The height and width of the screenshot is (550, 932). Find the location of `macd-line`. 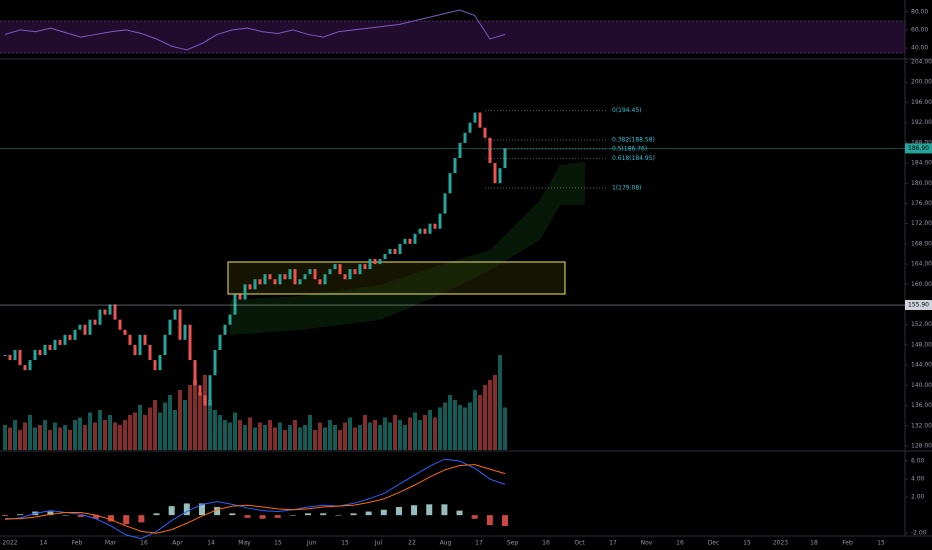

macd-line is located at coordinates (255, 499).